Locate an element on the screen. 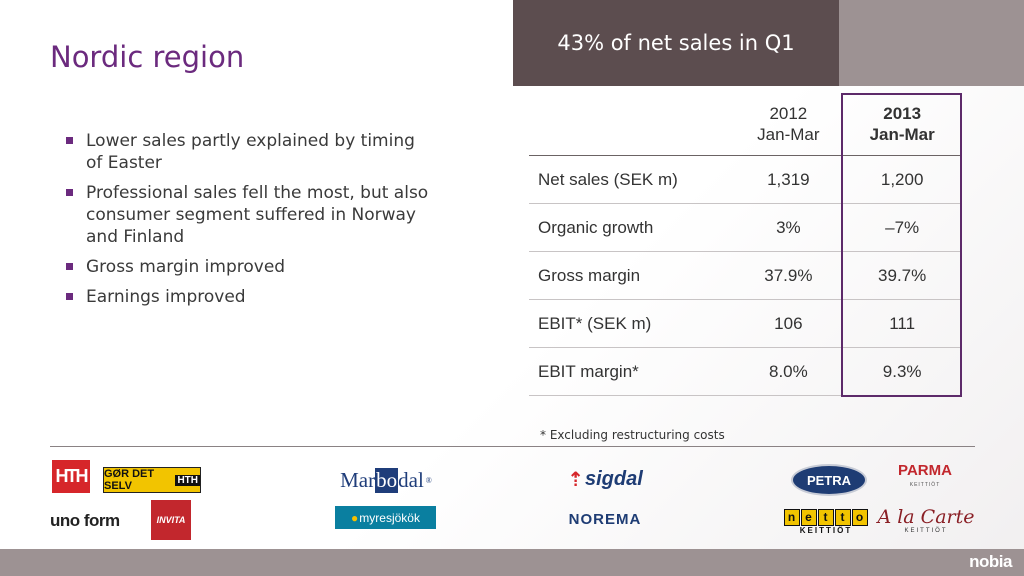 The image size is (1024, 576). uno-form-logo: uno form is located at coordinates (85, 520).